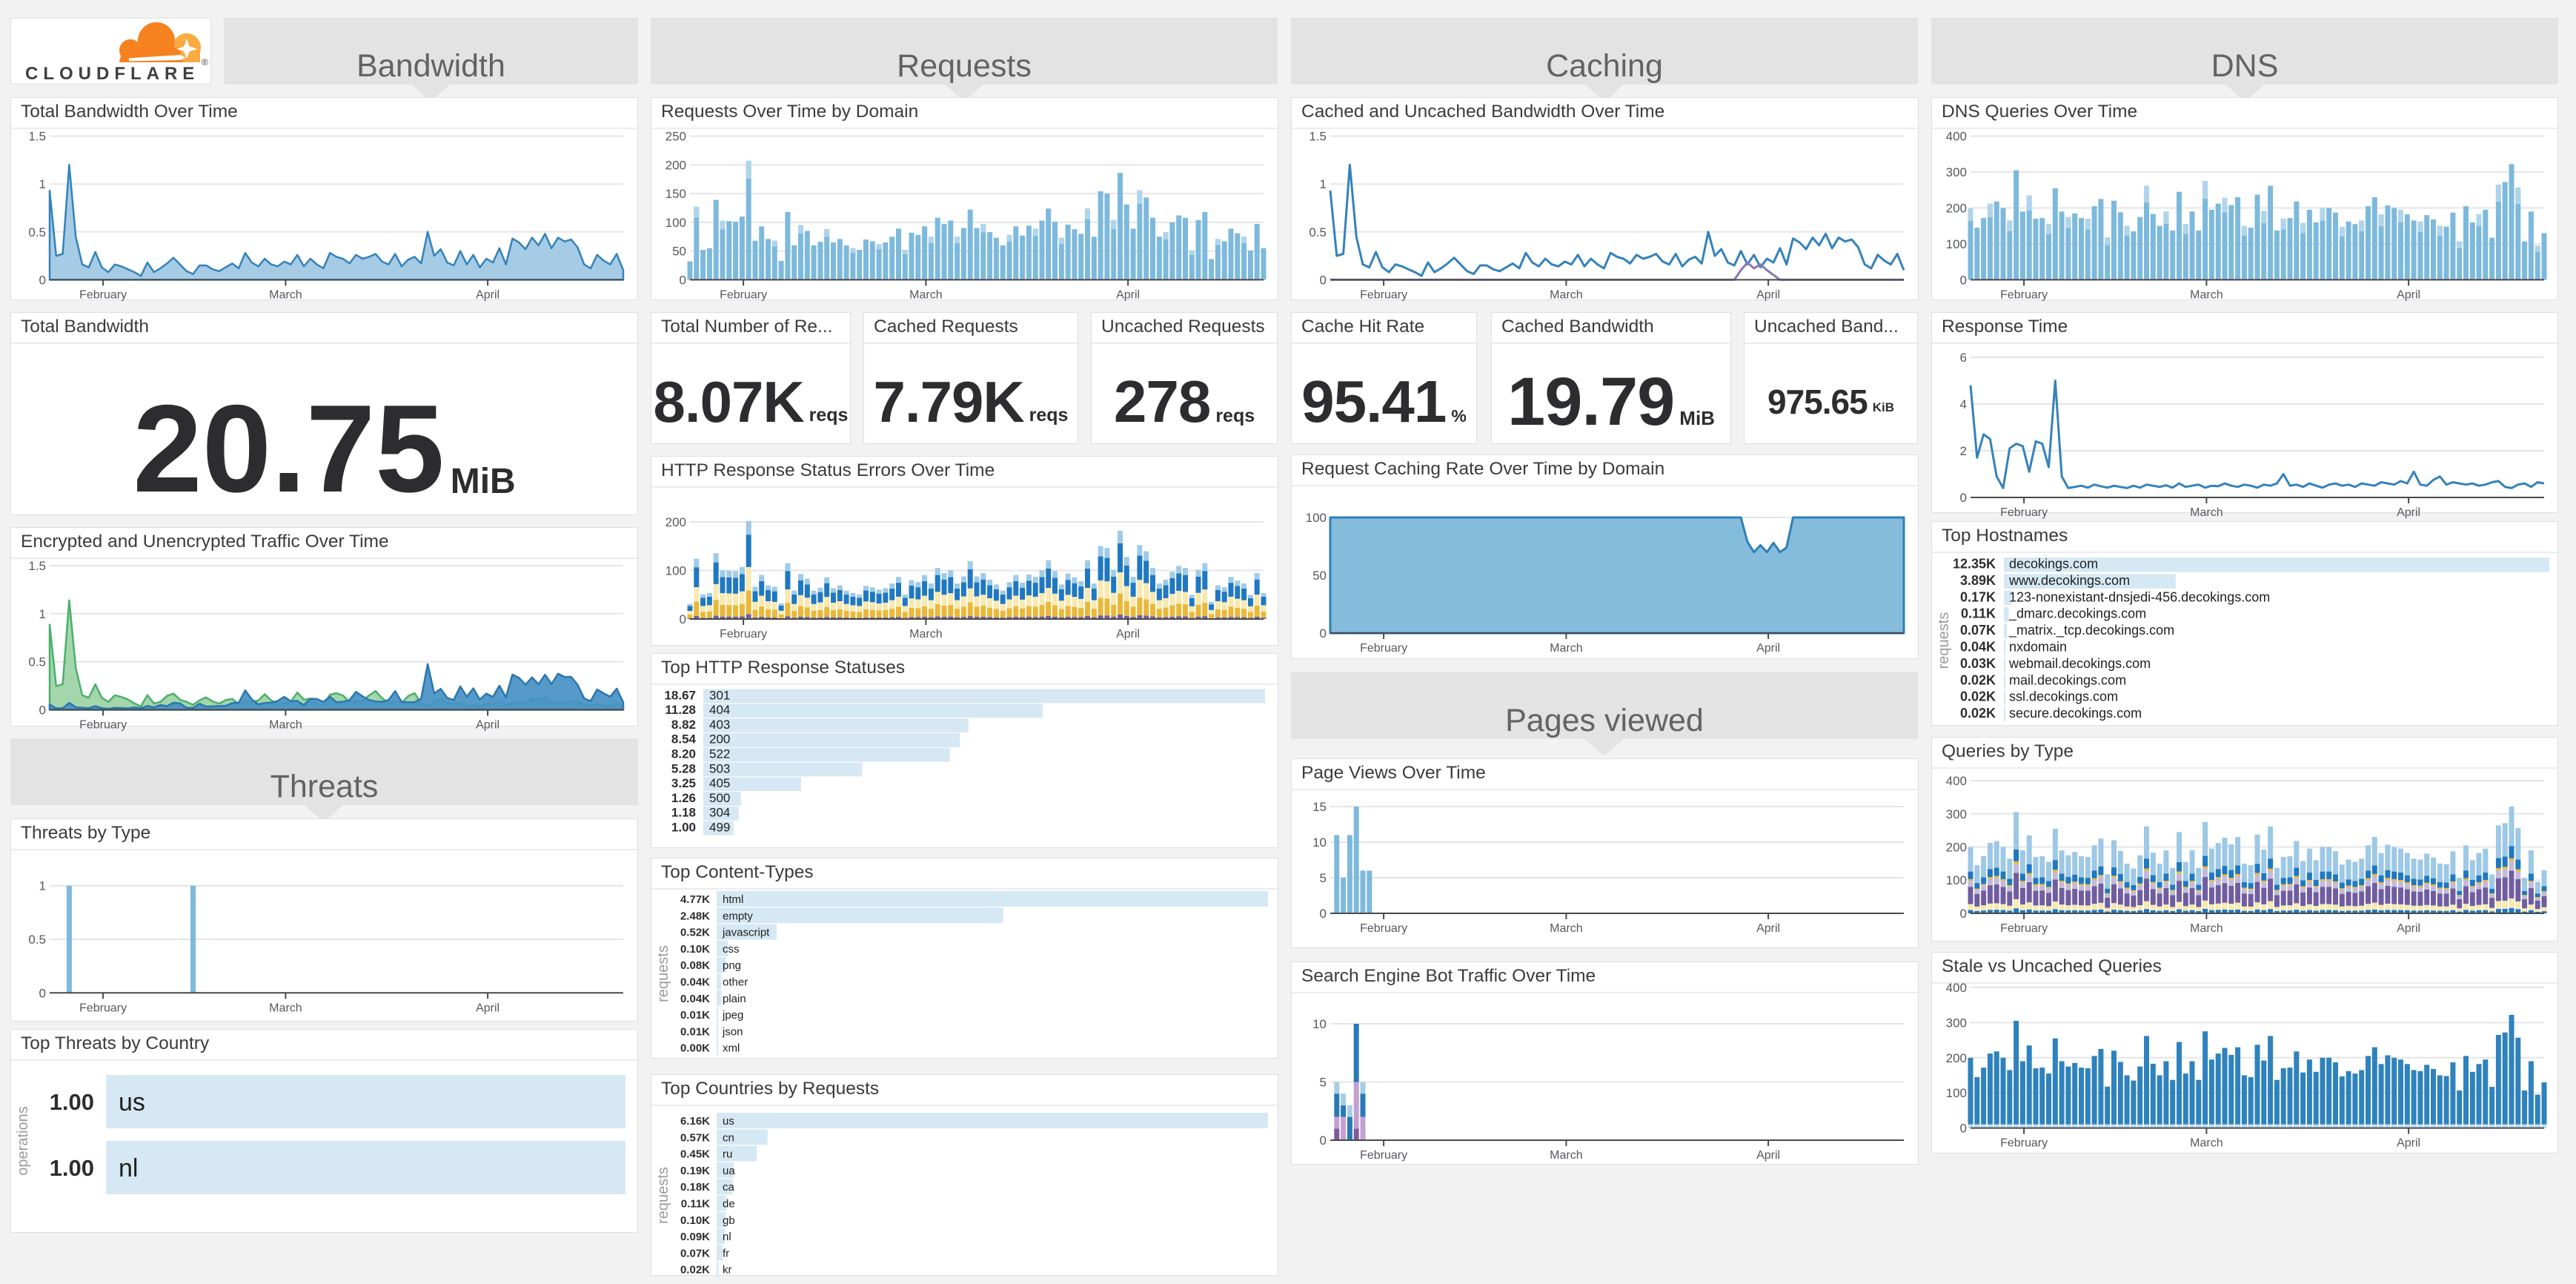 The image size is (2576, 1284). I want to click on svg-text: 499, so click(719, 828).